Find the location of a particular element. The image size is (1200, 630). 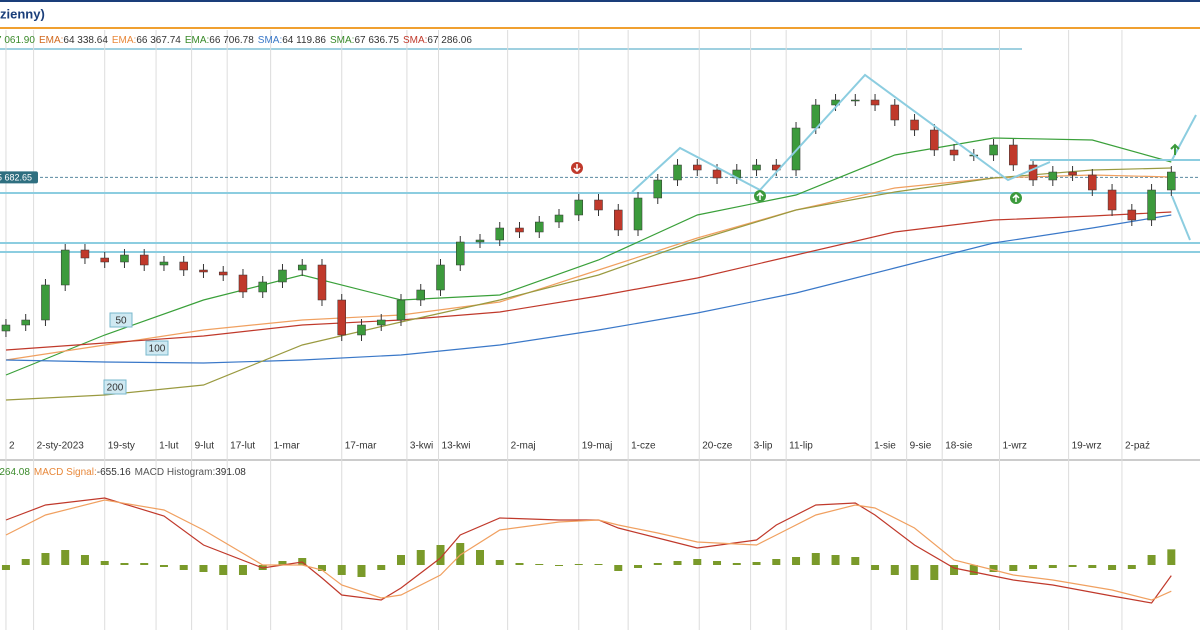

legend-name: SMA: is located at coordinates (415, 40).